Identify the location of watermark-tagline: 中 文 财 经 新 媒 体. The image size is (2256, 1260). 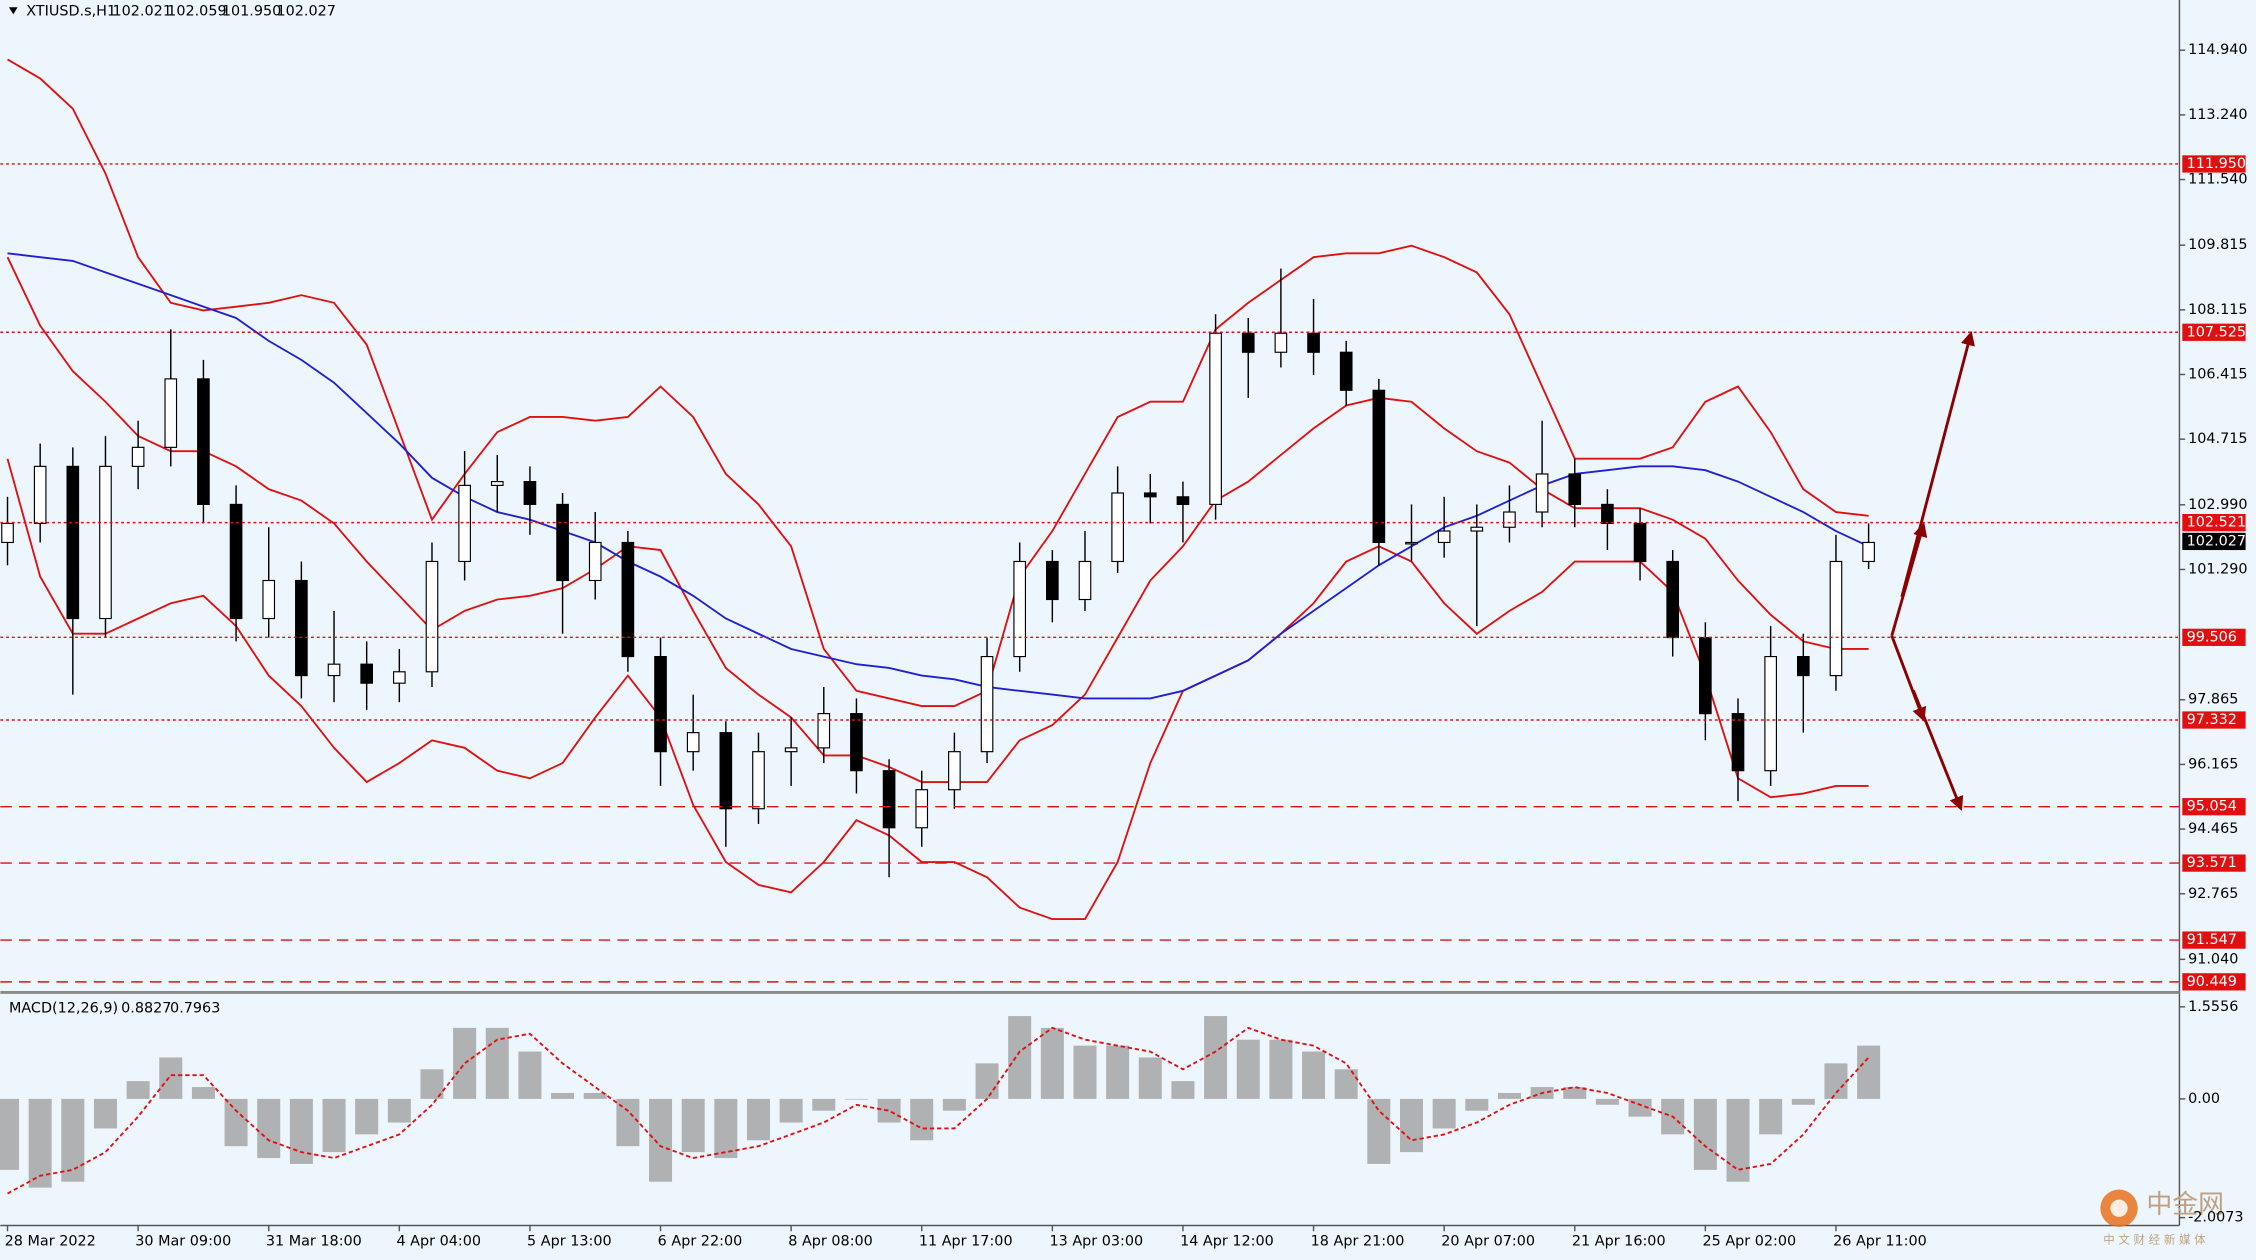
(2154, 1239).